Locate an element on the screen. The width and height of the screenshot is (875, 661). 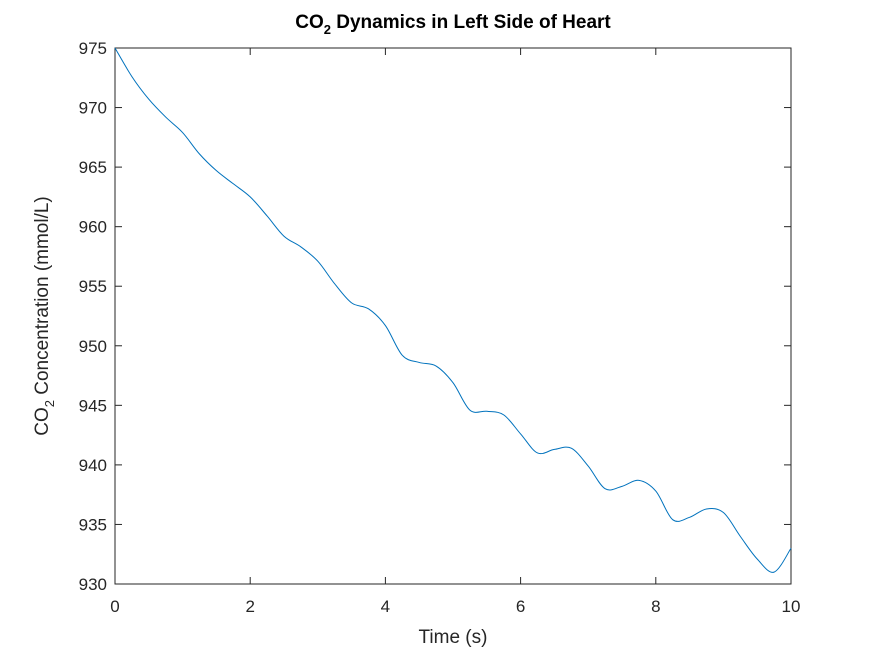
y-tick-label: 945 is located at coordinates (93, 405).